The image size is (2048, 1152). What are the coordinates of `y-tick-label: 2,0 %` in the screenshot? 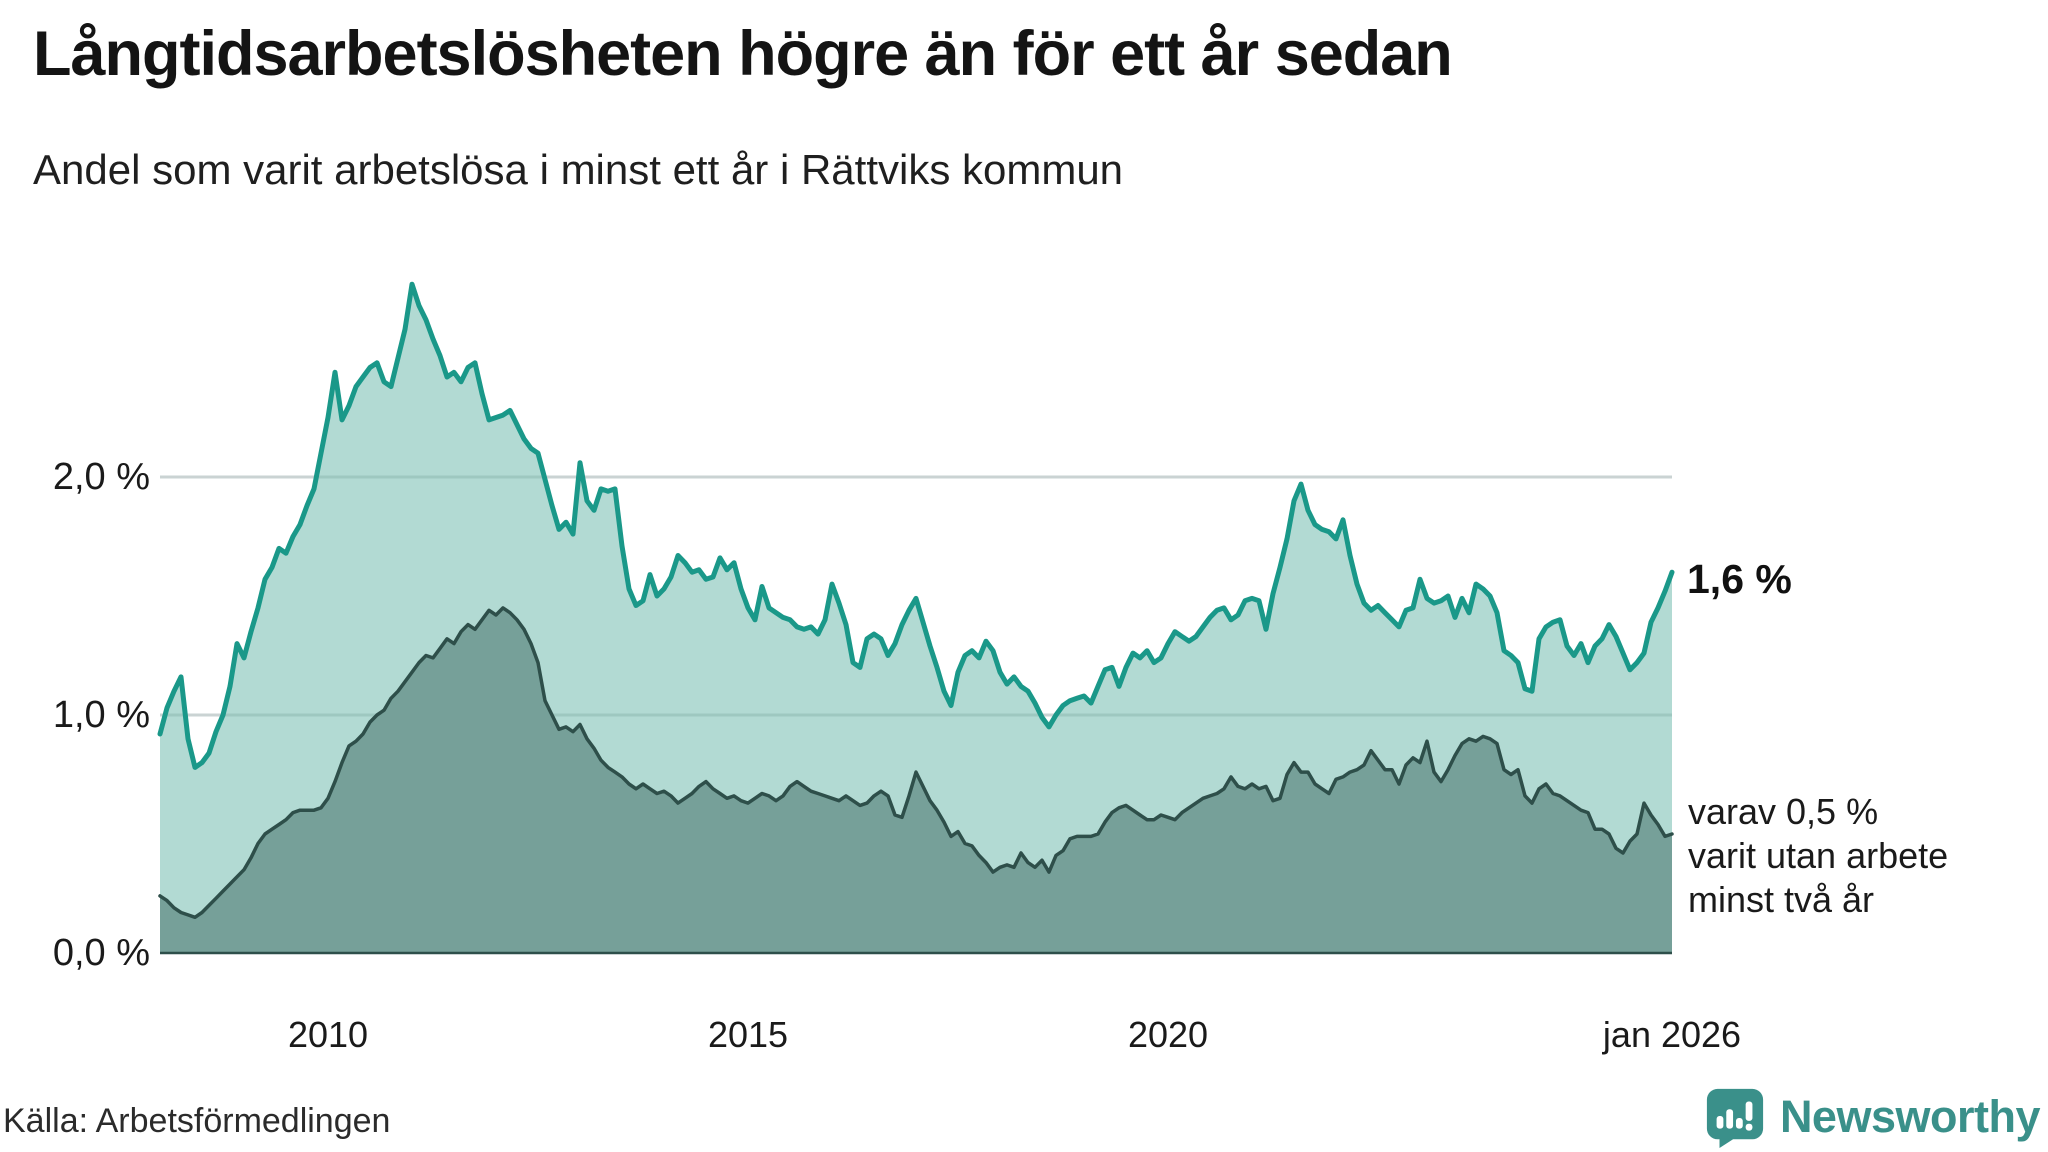 It's located at (101, 477).